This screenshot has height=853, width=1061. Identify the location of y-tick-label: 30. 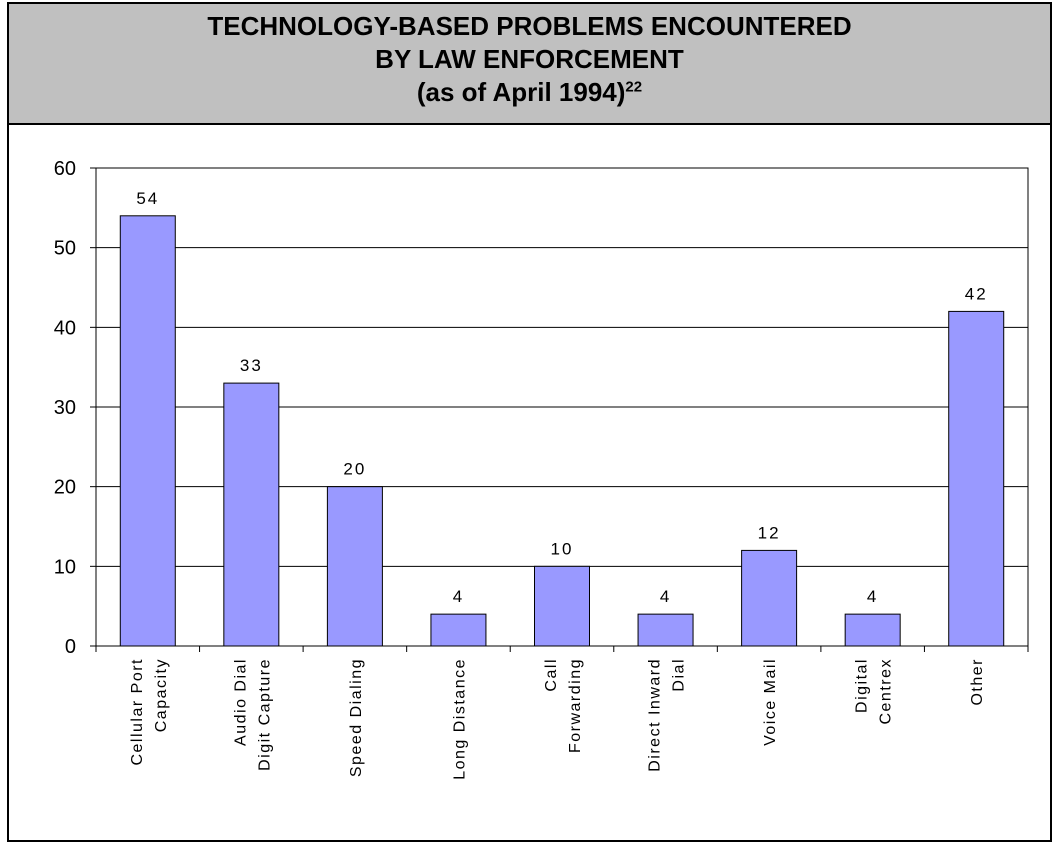
(65, 408).